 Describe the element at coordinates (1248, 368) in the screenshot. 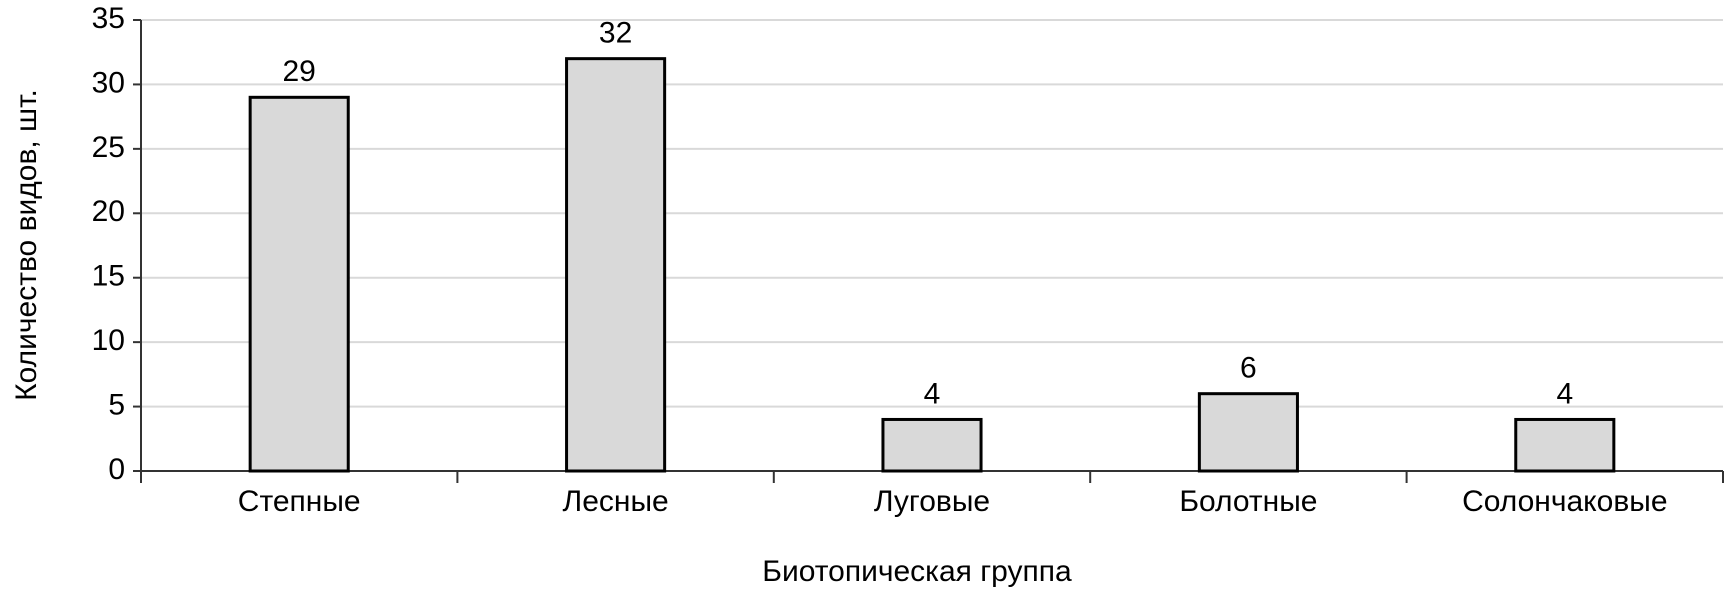

I see `data-label: 6` at that location.